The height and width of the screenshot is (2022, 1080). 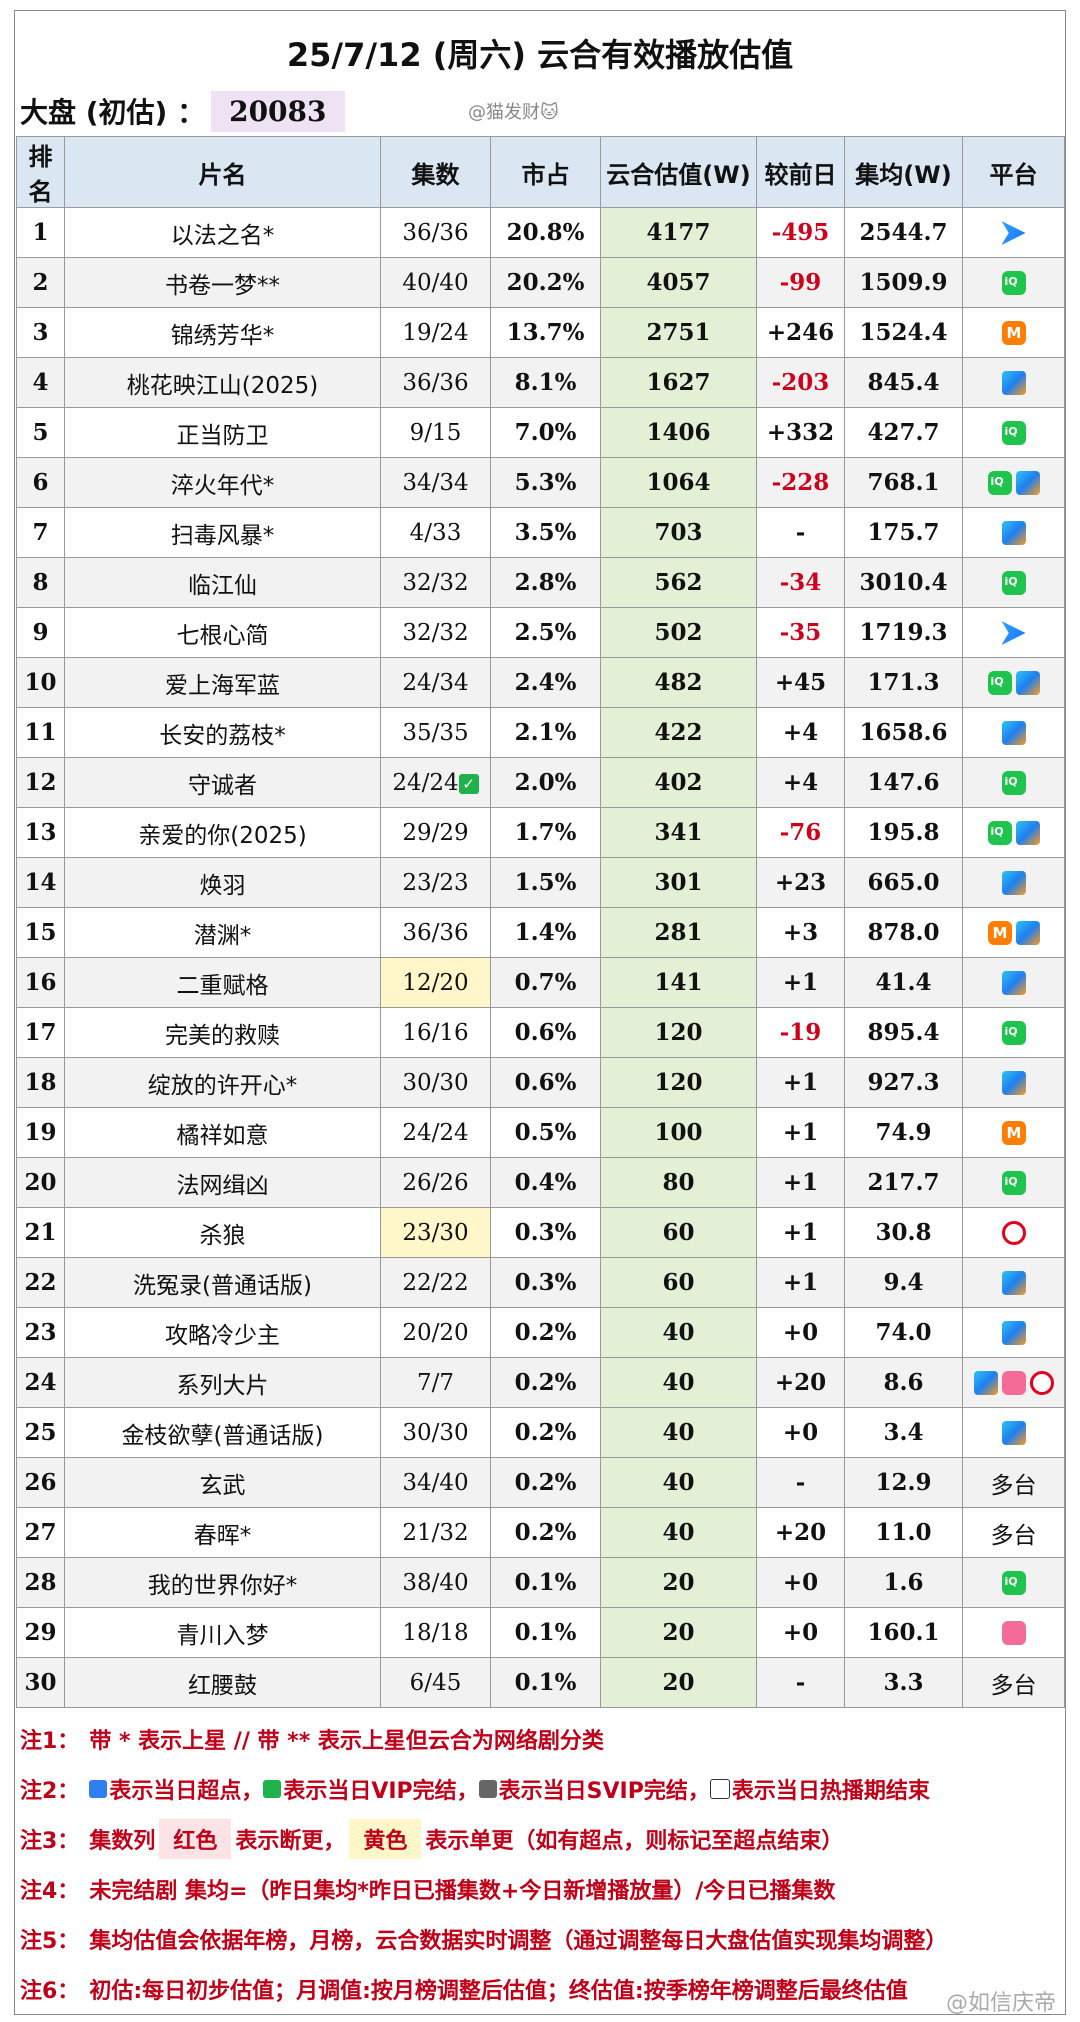 What do you see at coordinates (545, 832) in the screenshot?
I see `share-cell: 1.7%` at bounding box center [545, 832].